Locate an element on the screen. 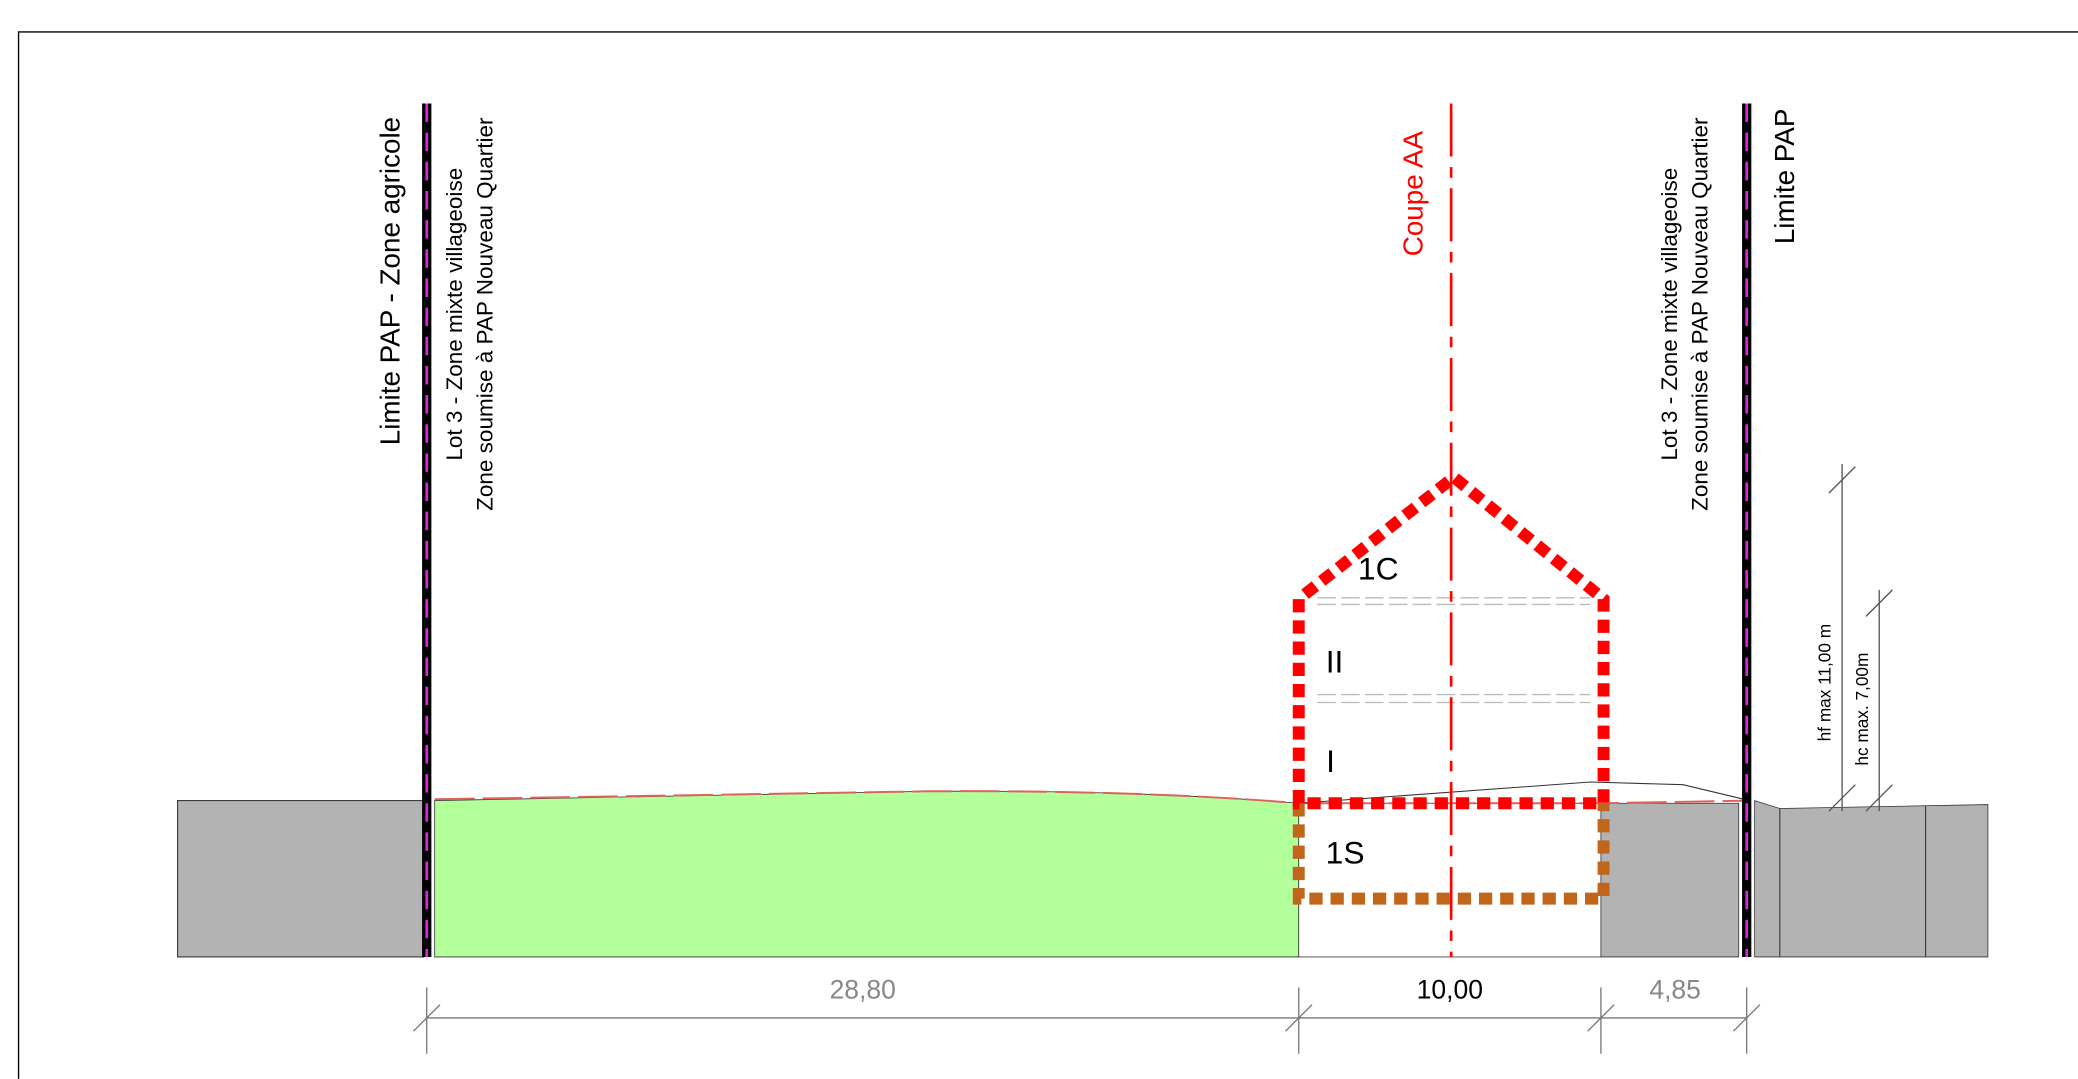 The width and height of the screenshot is (2078, 1079). hf-label: hf max 11,00 m is located at coordinates (1825, 682).